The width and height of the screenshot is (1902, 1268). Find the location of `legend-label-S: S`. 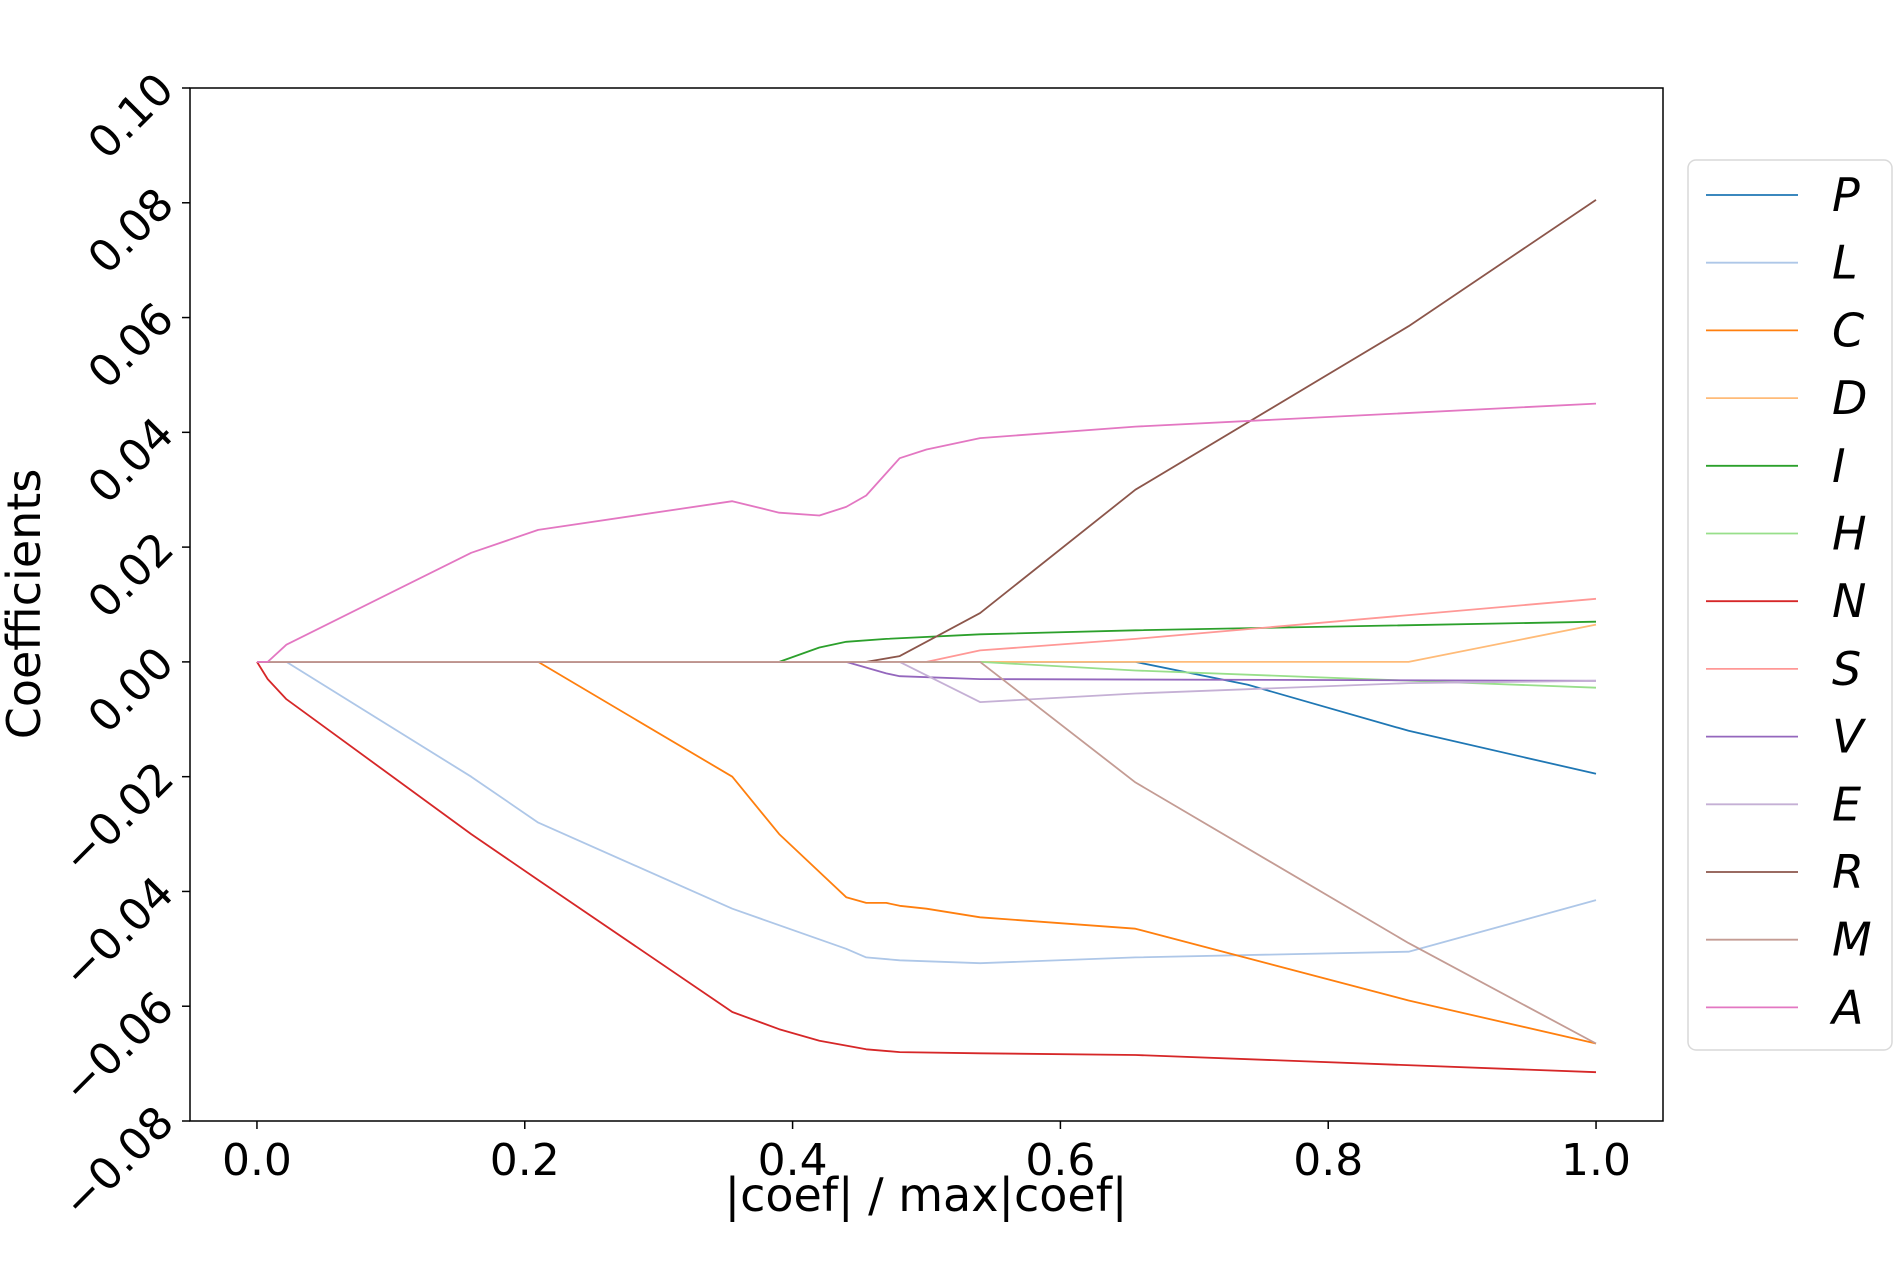

legend-label-S: S is located at coordinates (1846, 669).